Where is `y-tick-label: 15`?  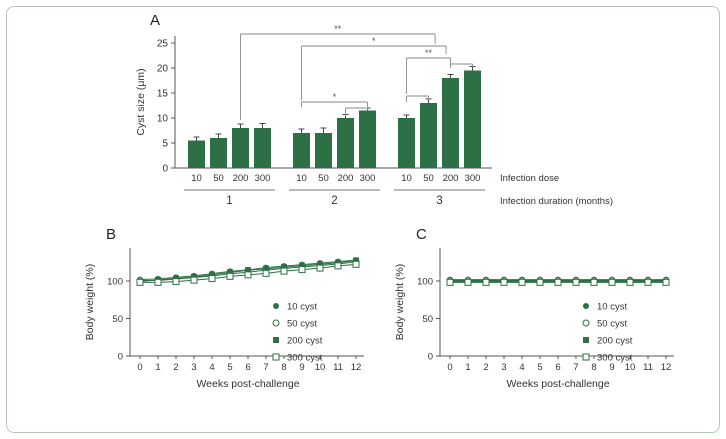 y-tick-label: 15 is located at coordinates (163, 94).